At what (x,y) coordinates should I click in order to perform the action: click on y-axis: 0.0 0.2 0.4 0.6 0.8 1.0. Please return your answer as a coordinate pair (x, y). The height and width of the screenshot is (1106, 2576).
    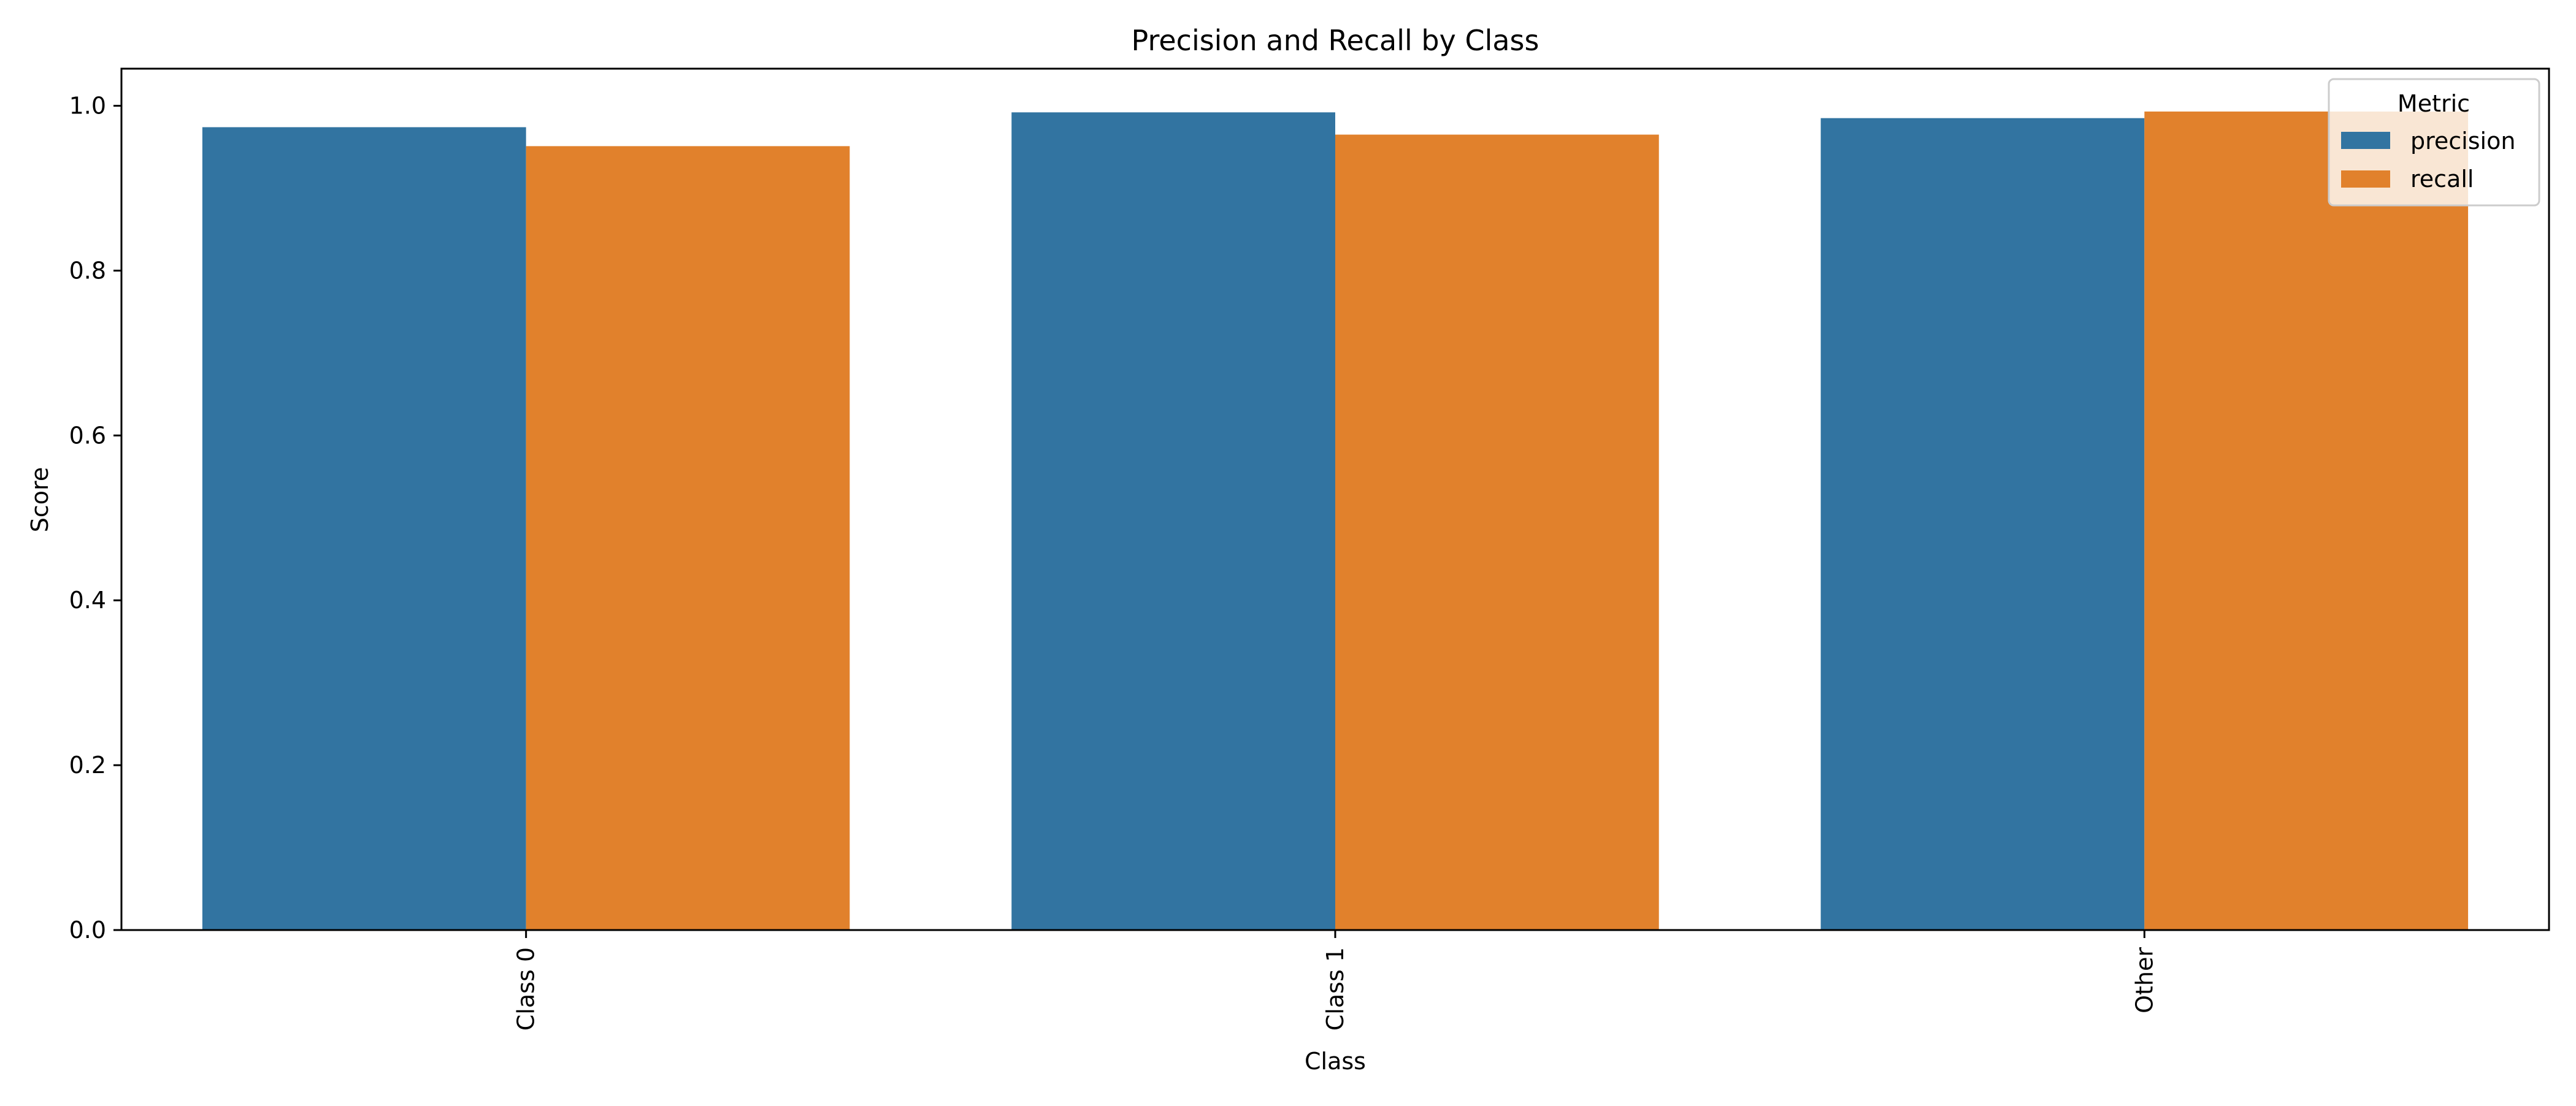
    Looking at the image, I should click on (95, 518).